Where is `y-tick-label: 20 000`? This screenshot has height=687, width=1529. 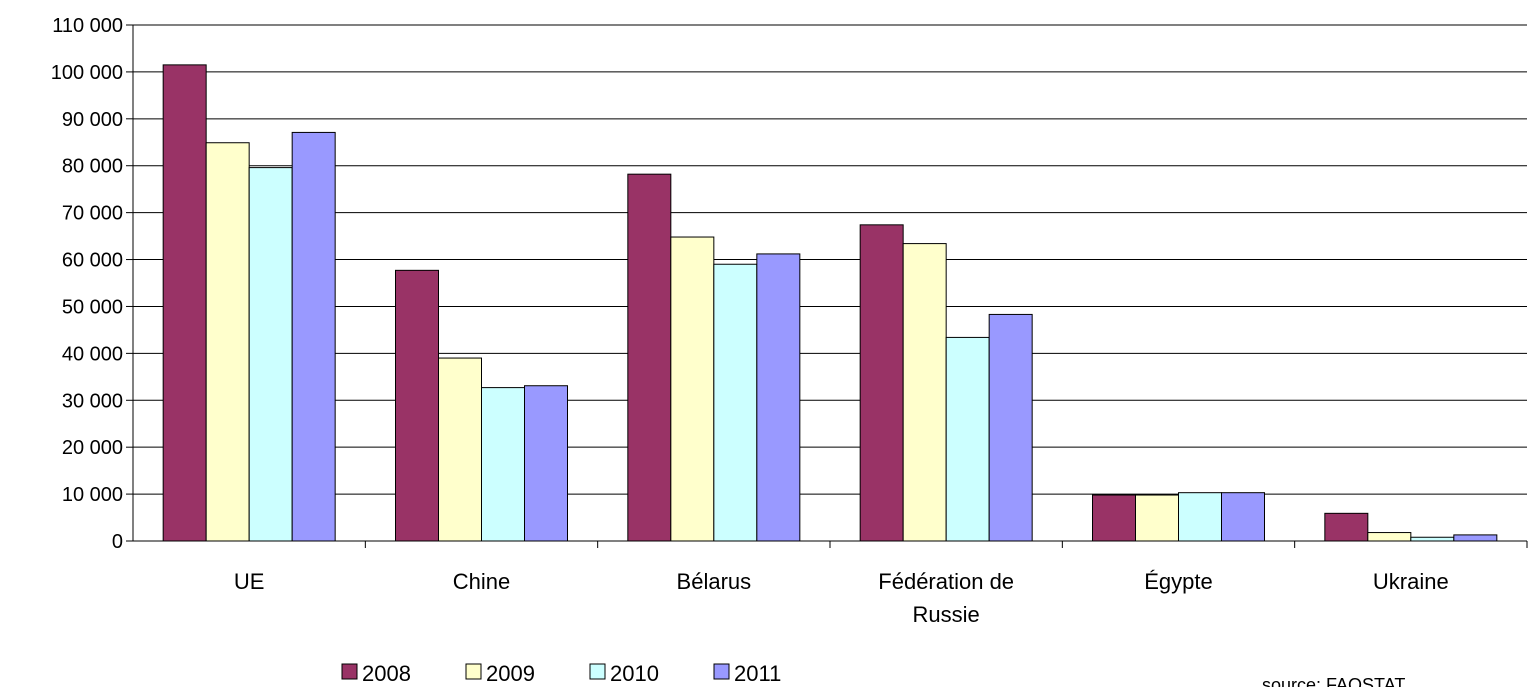 y-tick-label: 20 000 is located at coordinates (92, 448).